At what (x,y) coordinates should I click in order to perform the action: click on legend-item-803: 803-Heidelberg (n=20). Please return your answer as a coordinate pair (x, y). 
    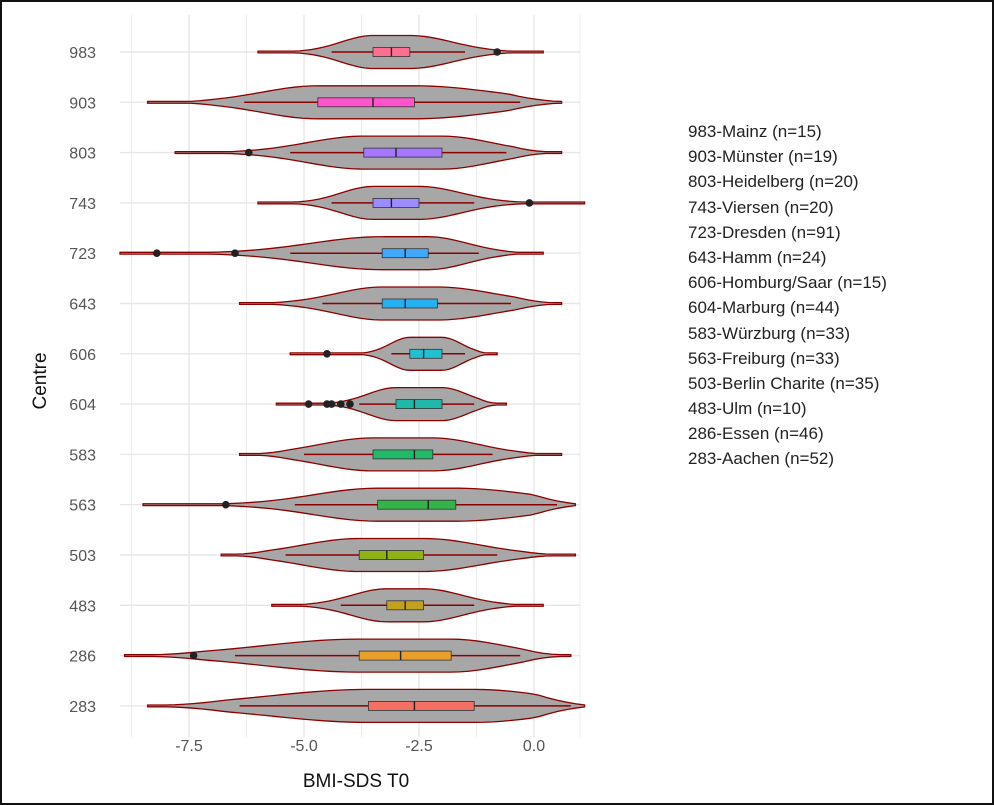
    Looking at the image, I should click on (773, 182).